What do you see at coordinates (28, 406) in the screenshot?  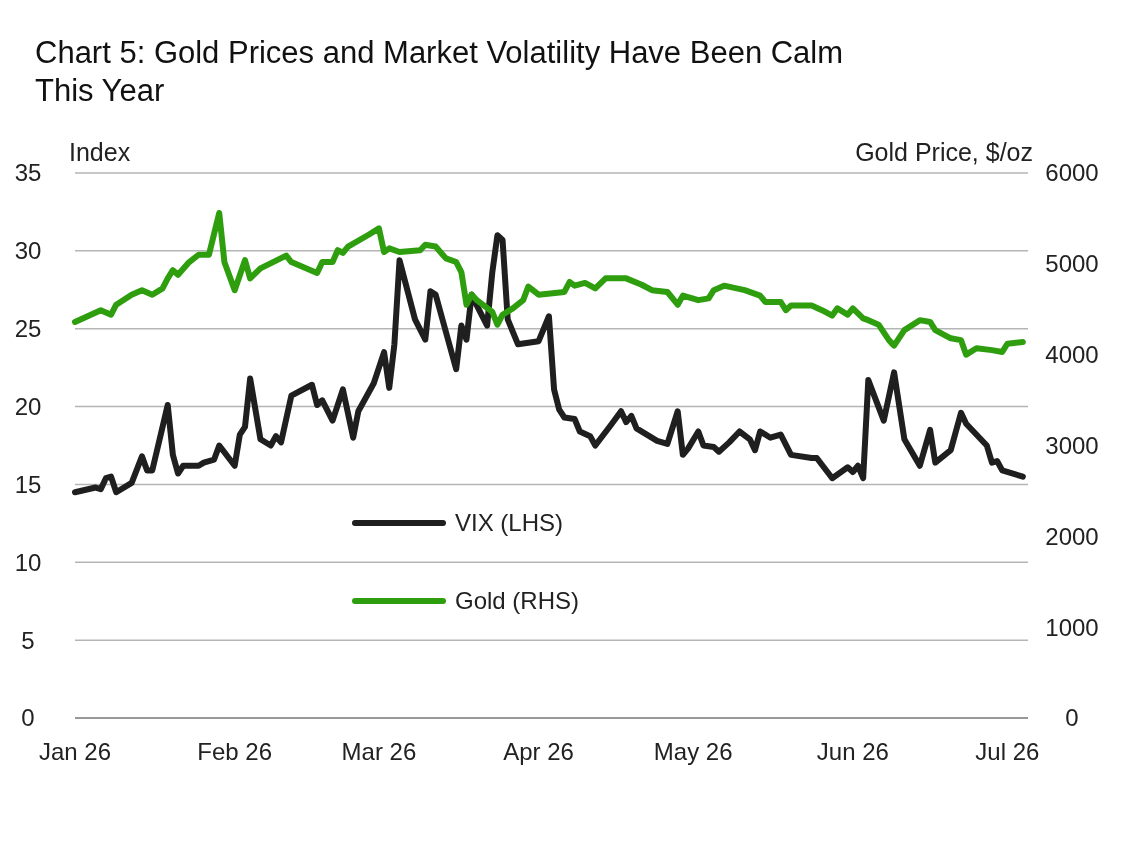 I see `y-tick-label: 20` at bounding box center [28, 406].